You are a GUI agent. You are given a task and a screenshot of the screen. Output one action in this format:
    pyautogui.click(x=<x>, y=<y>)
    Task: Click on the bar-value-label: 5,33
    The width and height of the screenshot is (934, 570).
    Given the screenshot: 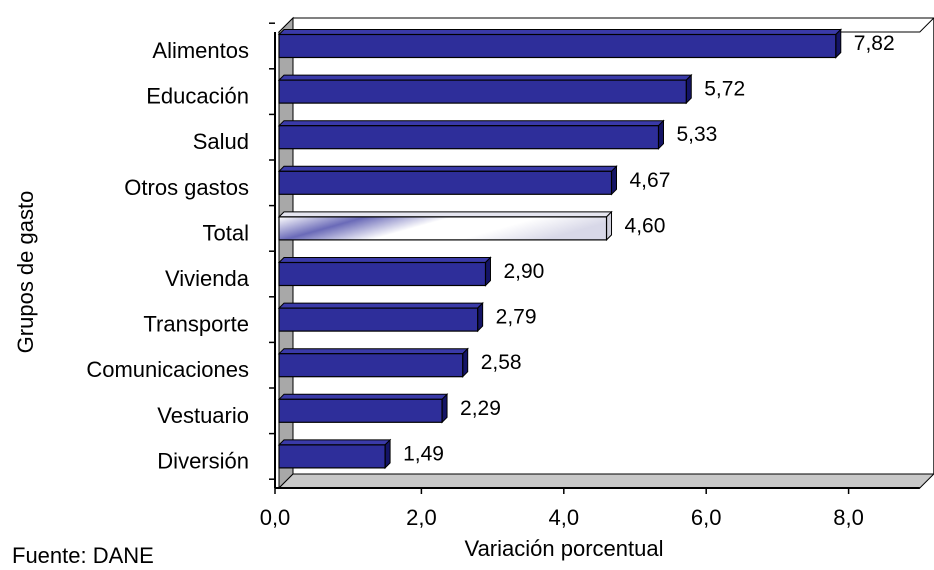 What is the action you would take?
    pyautogui.click(x=696, y=134)
    